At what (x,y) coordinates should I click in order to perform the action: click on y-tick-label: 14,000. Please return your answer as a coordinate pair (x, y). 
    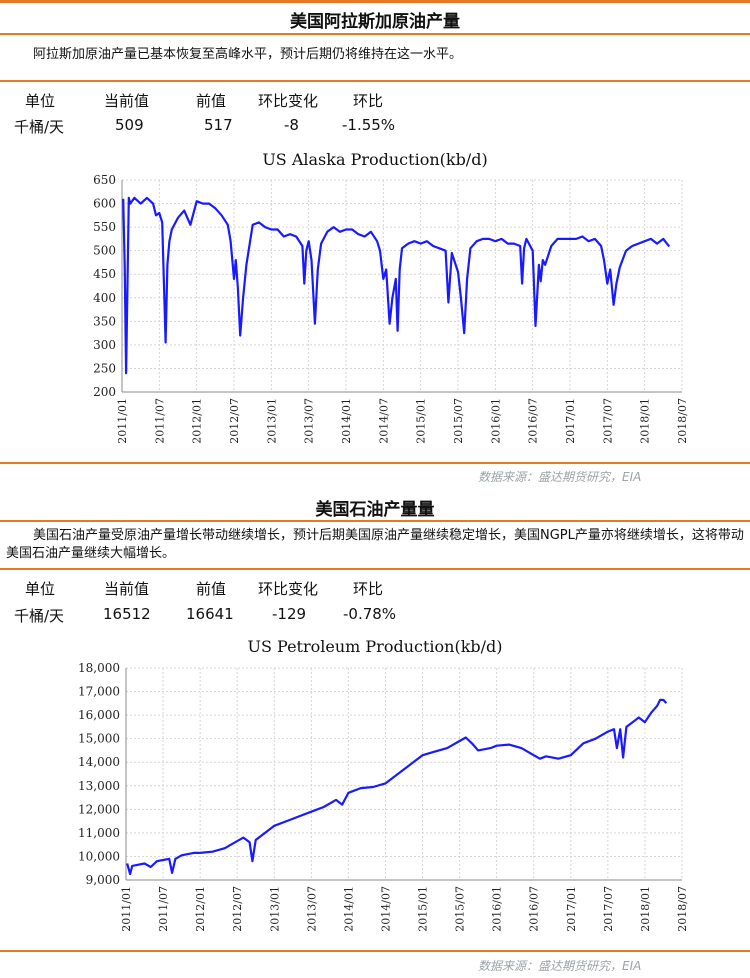
    Looking at the image, I should click on (99, 762).